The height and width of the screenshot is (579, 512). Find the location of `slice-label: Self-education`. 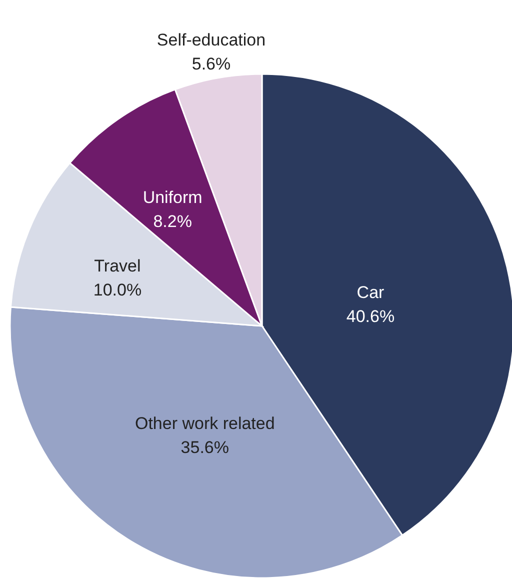

slice-label: Self-education is located at coordinates (211, 40).